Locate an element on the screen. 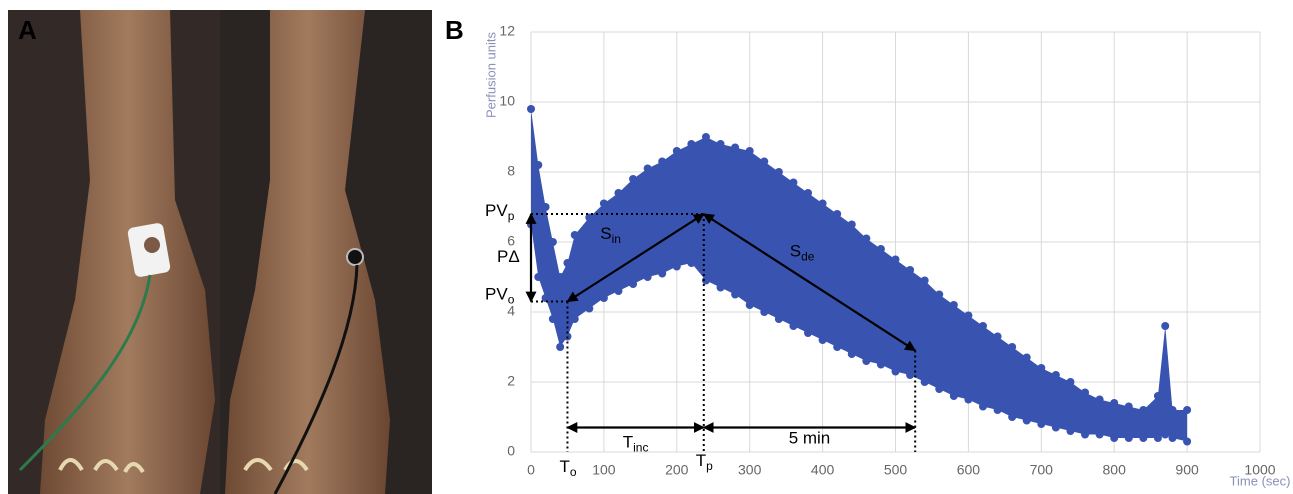  annotation: 5 min is located at coordinates (810, 438).